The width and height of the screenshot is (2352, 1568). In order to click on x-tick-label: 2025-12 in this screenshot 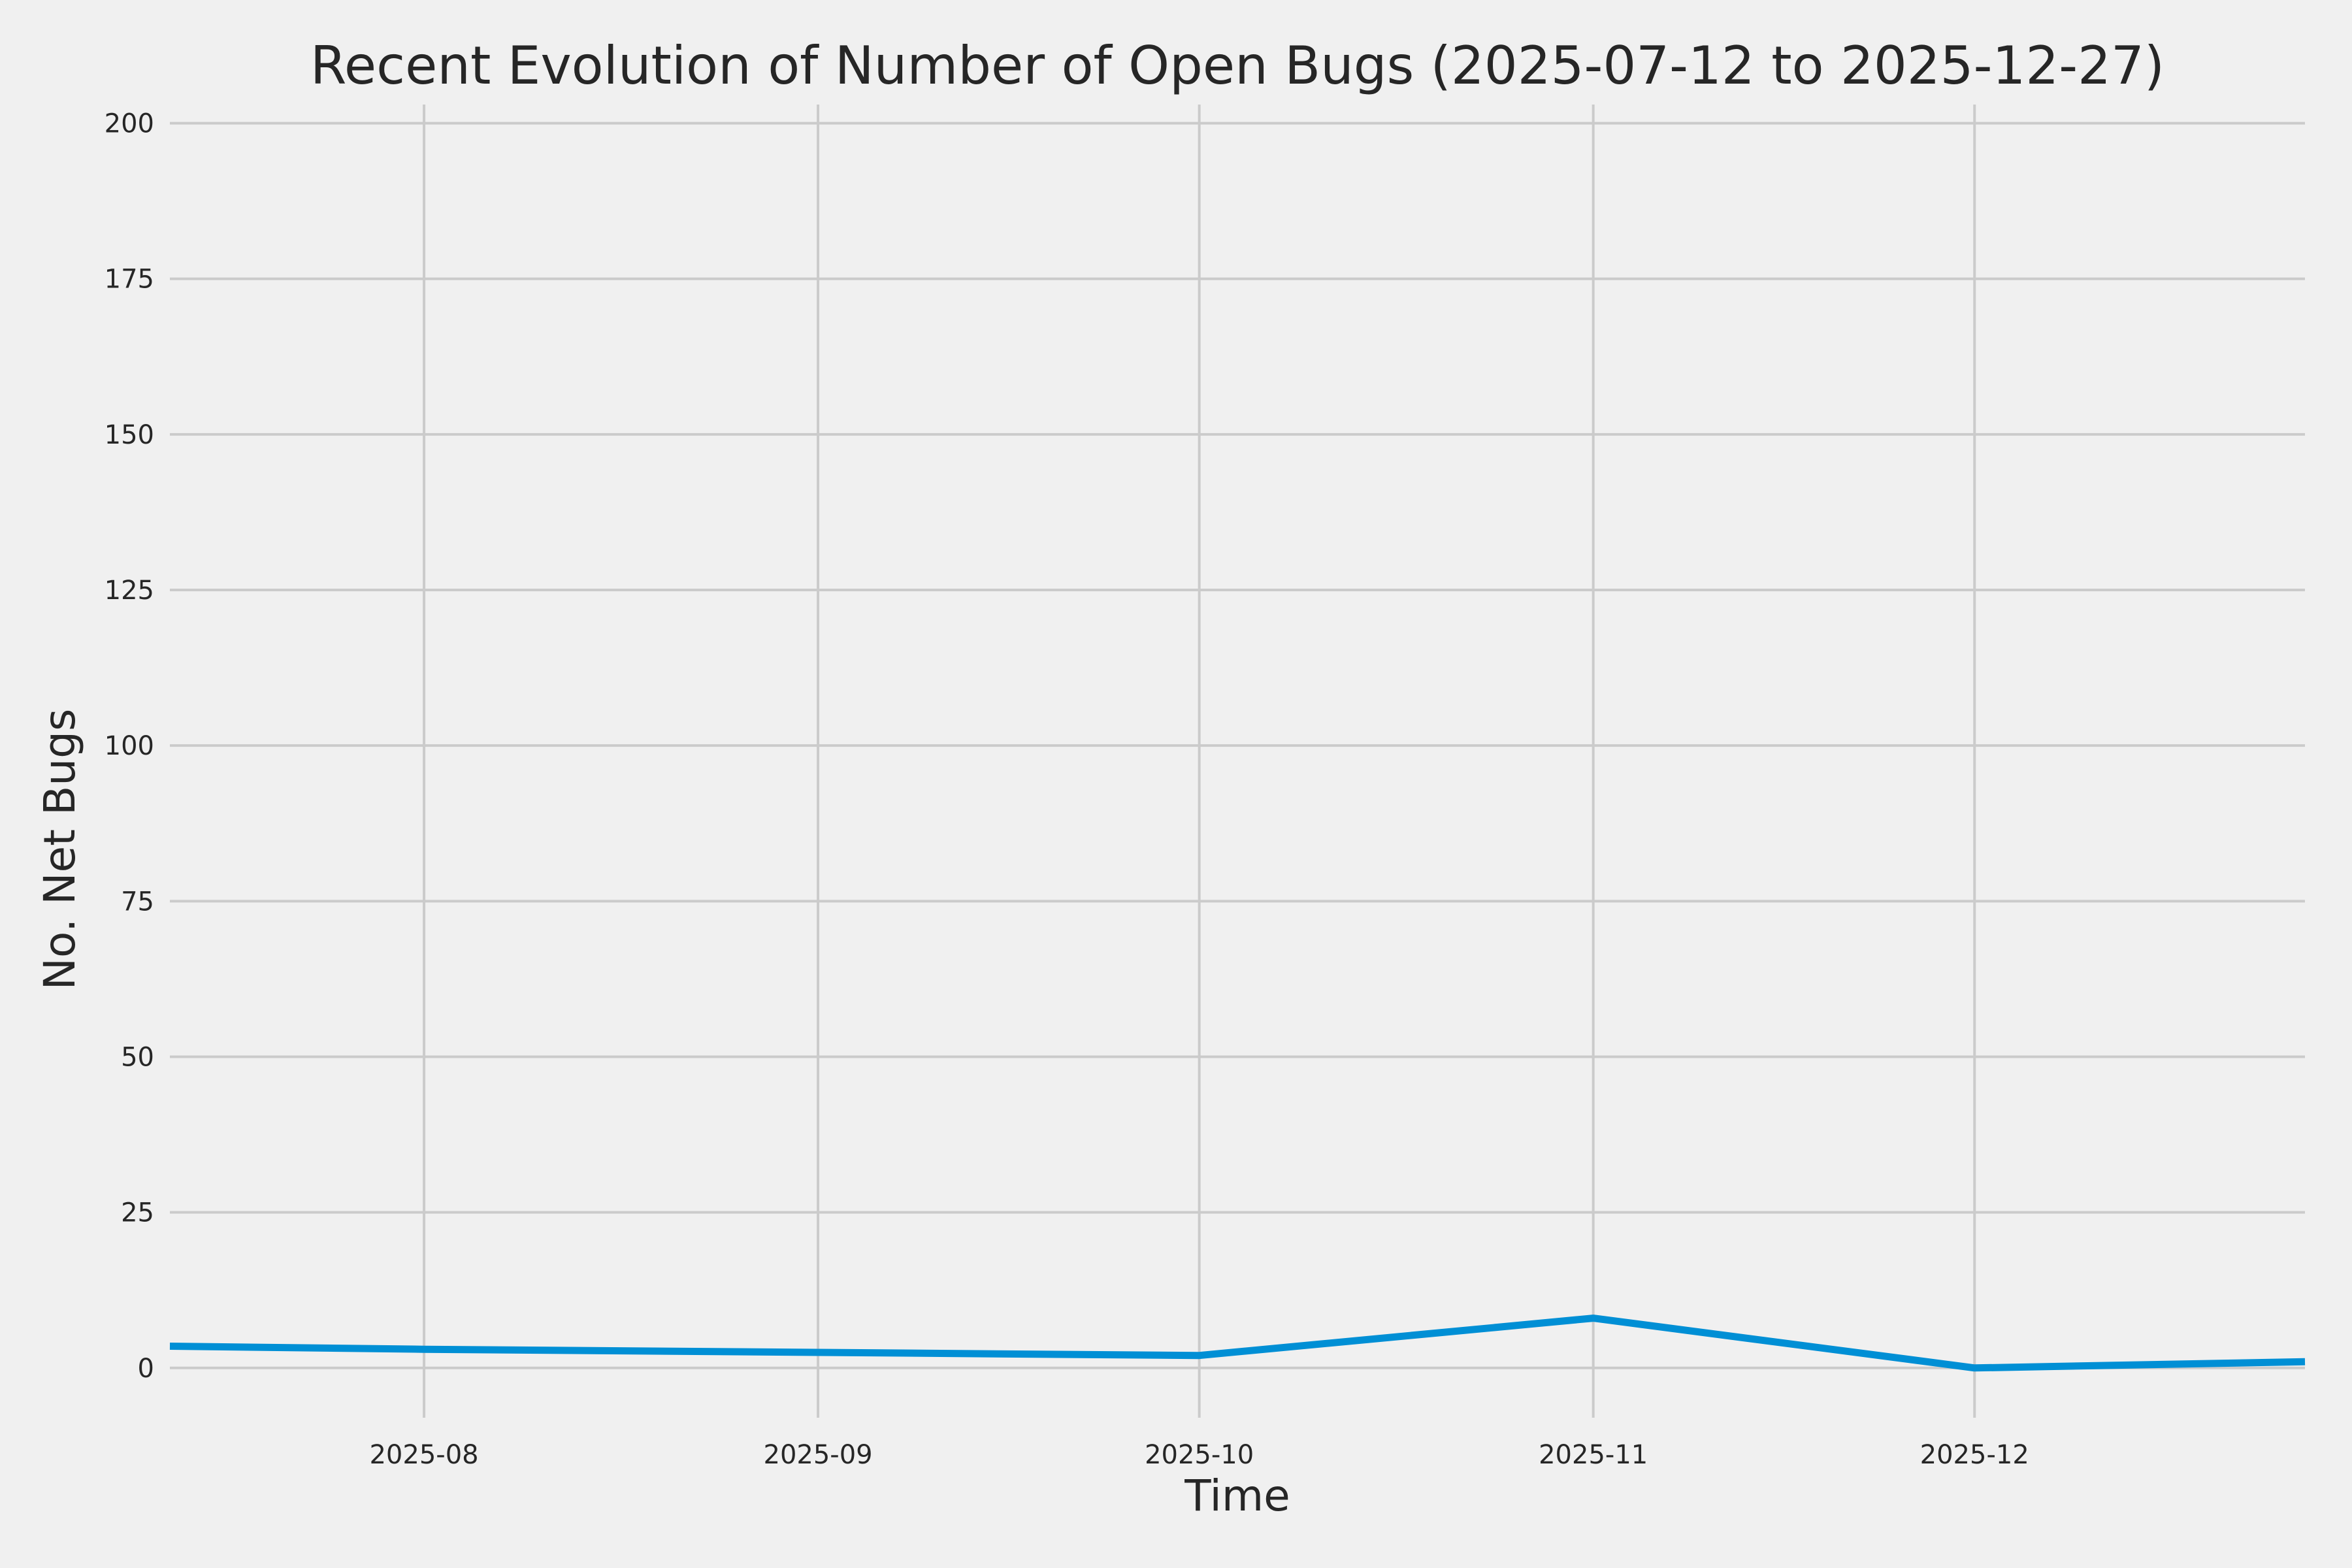, I will do `click(1974, 1455)`.